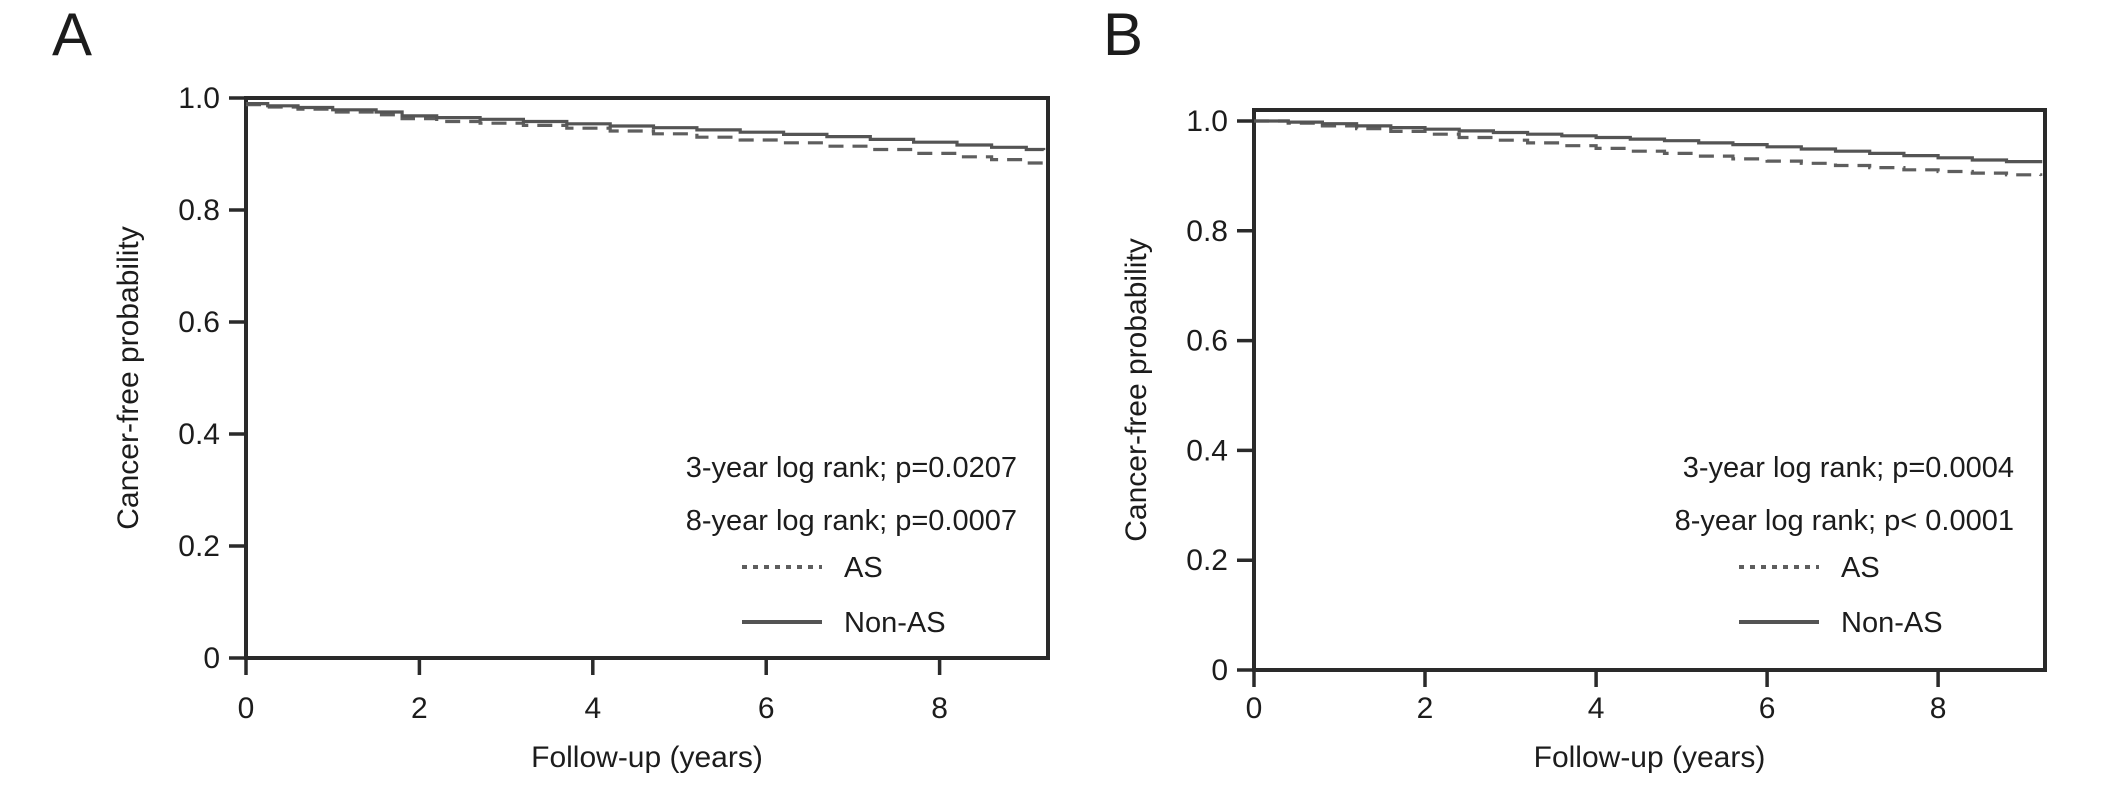 The height and width of the screenshot is (803, 2126). I want to click on panel-b-label: B, so click(1123, 34).